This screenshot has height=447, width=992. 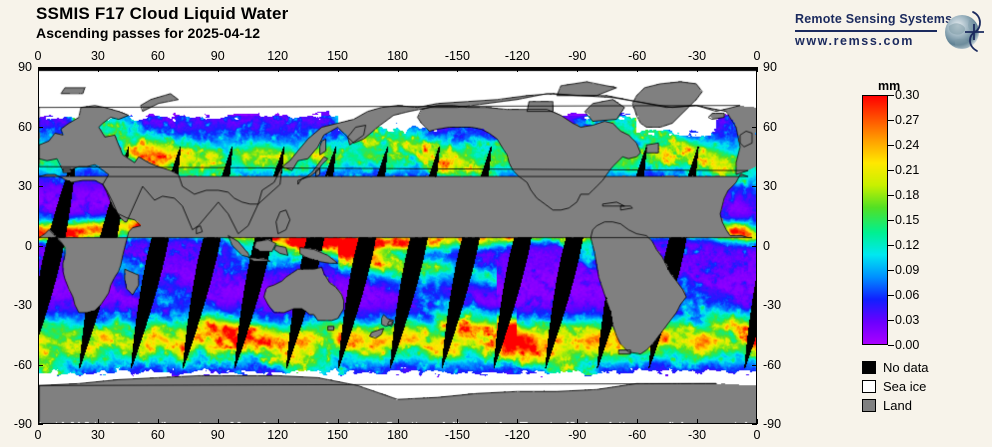 What do you see at coordinates (577, 435) in the screenshot?
I see `x-axis-label-bottom: -90` at bounding box center [577, 435].